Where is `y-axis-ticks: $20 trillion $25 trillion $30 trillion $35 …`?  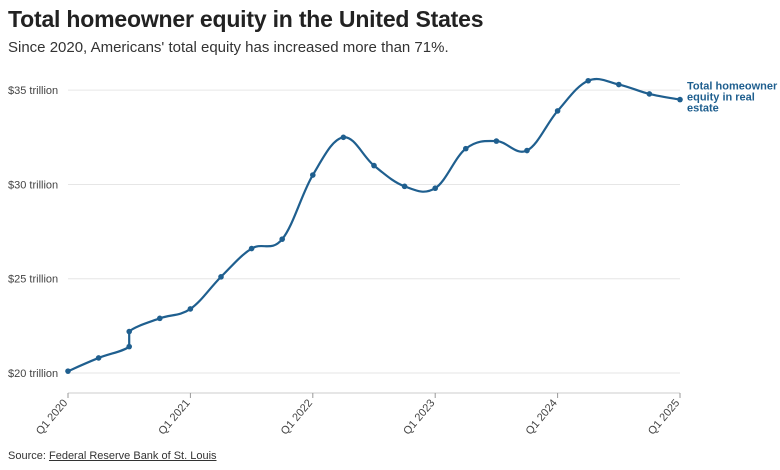 y-axis-ticks: $20 trillion $25 trillion $30 trillion $35 … is located at coordinates (33, 232).